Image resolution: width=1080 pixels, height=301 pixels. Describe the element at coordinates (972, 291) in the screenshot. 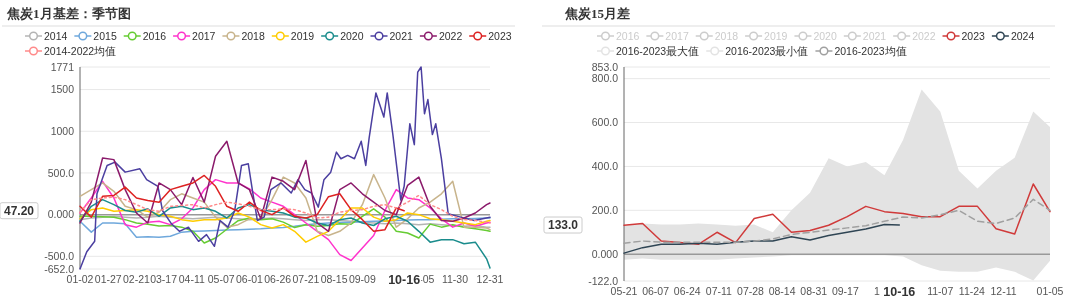

I see `x-tick-label: 11-24` at that location.